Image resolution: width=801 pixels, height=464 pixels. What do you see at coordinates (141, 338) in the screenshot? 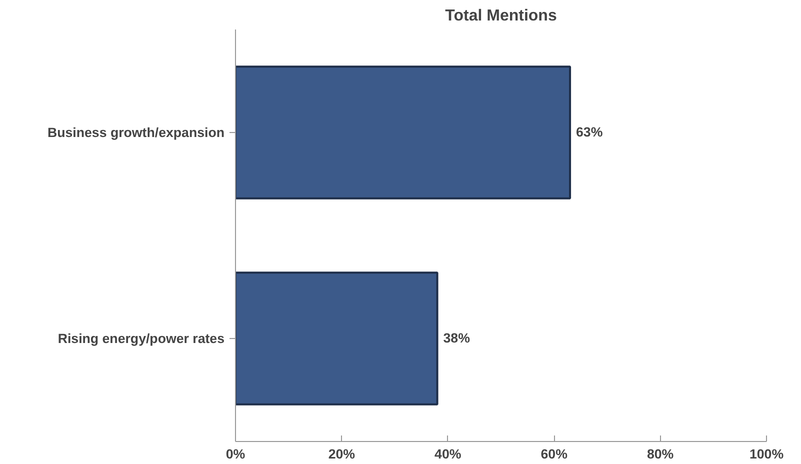
I see `y-tick-label: Rising energy/power rates` at bounding box center [141, 338].